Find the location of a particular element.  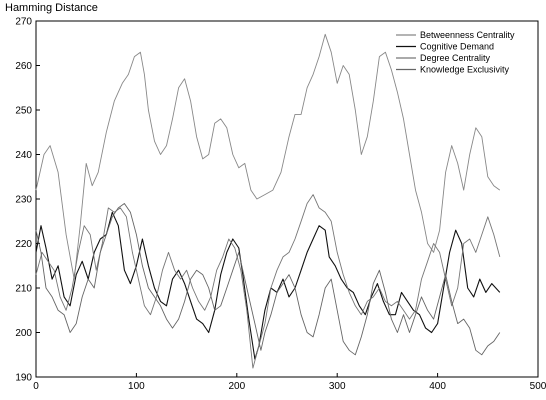

y-tick-label: 210 is located at coordinates (23, 289).